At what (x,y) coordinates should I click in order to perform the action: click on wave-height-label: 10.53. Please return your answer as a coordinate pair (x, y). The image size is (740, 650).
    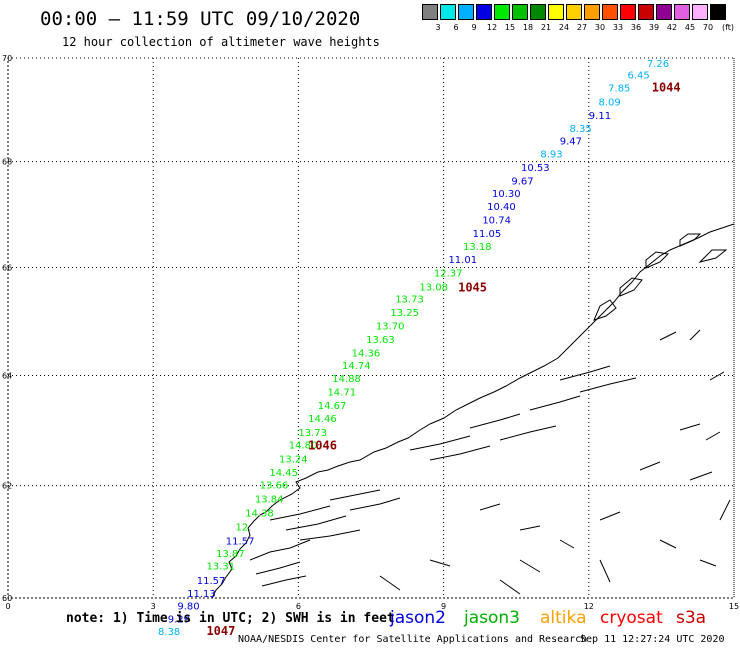
    Looking at the image, I should click on (535, 168).